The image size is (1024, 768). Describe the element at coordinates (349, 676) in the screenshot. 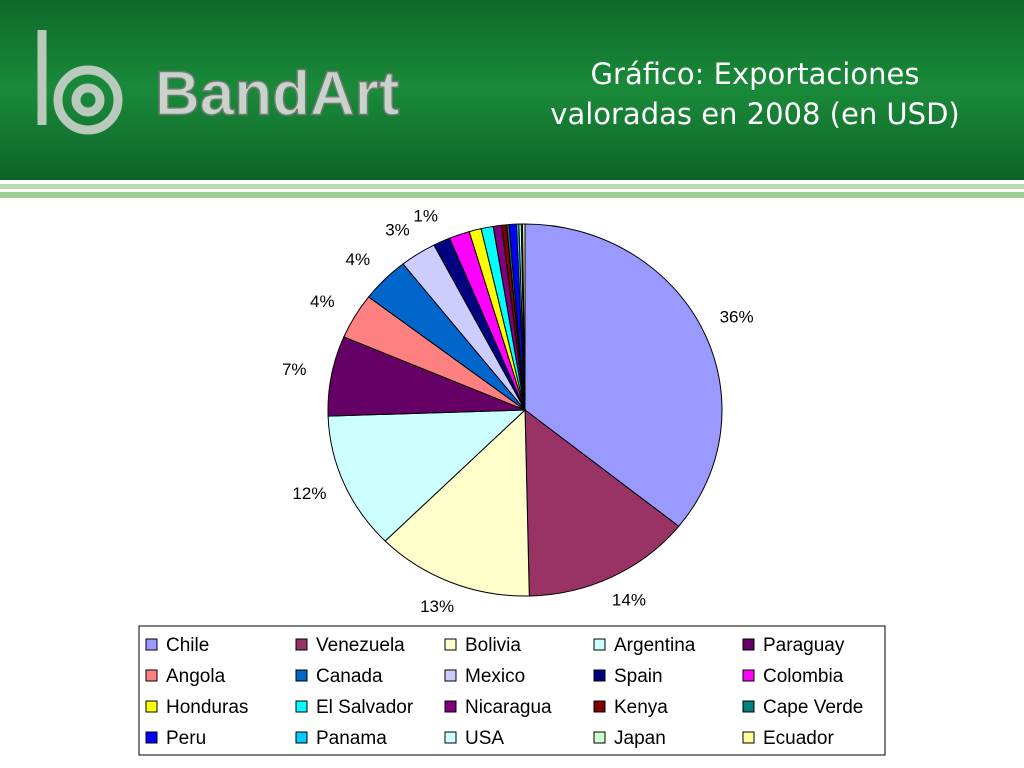

I see `legend-label: Canada` at that location.